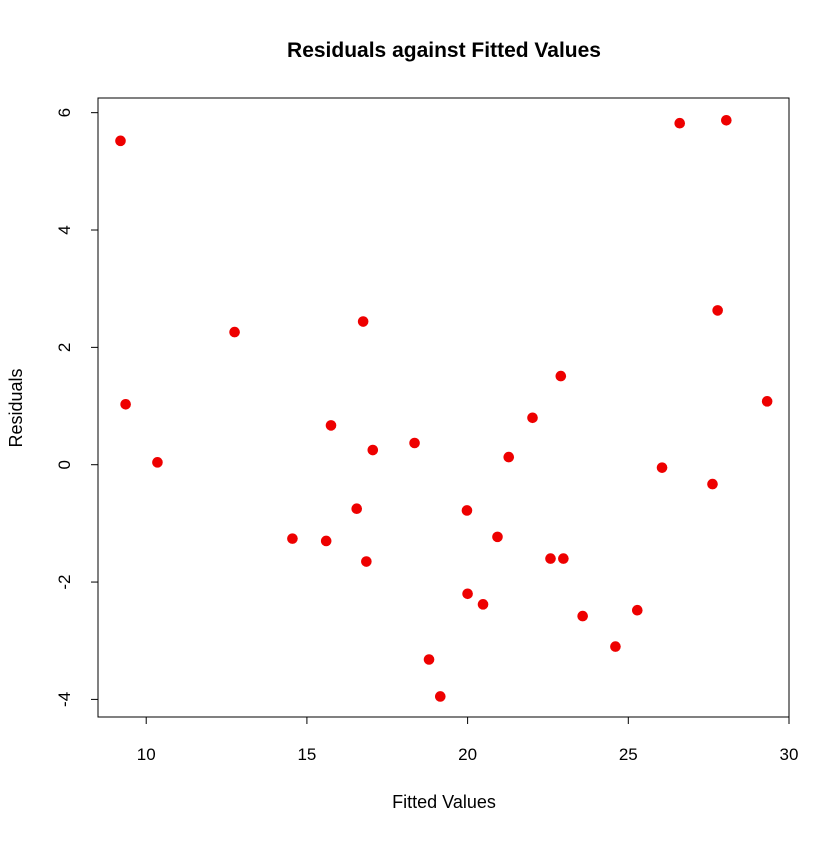 This screenshot has width=840, height=845. I want to click on y-axis-label: Residuals, so click(16, 407).